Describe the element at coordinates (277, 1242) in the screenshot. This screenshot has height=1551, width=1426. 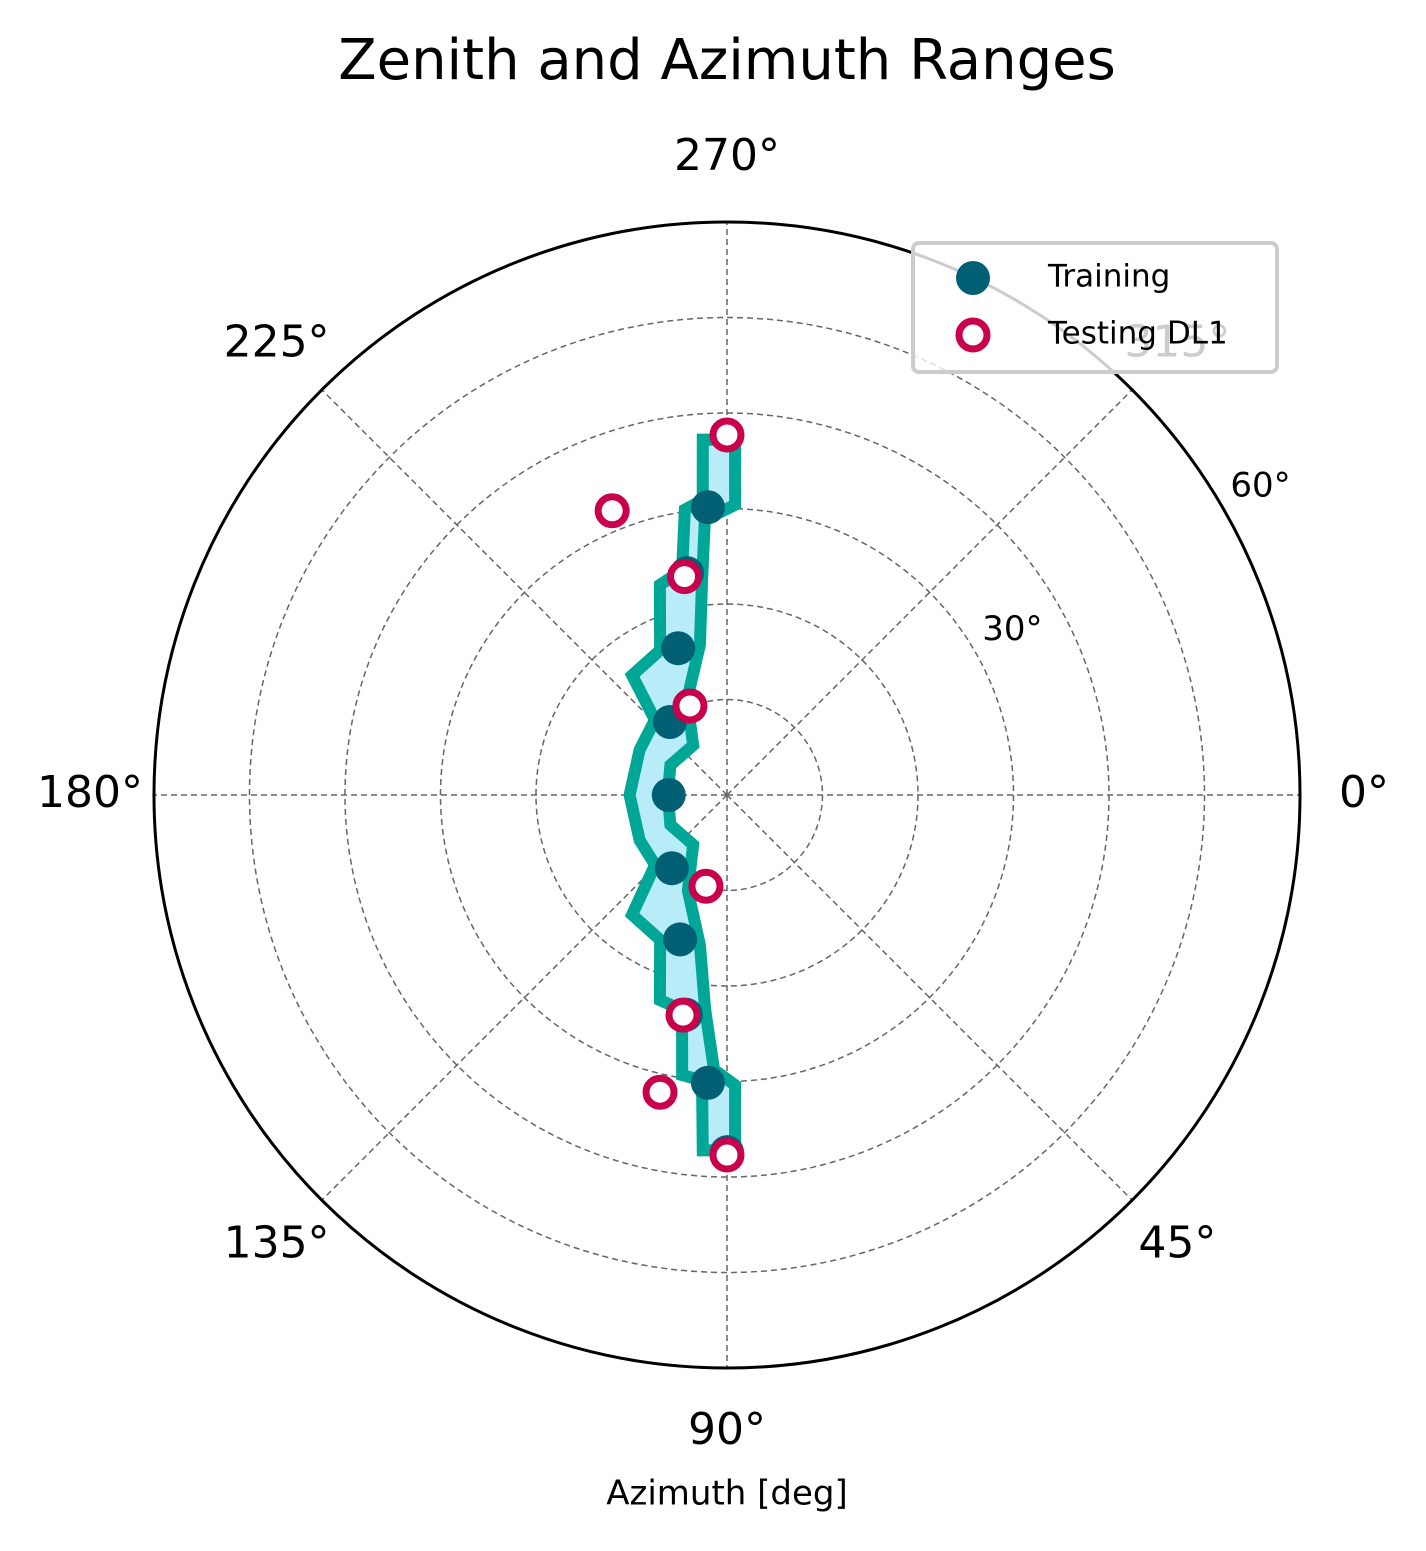
I see `angle-tick-label: 135°` at that location.